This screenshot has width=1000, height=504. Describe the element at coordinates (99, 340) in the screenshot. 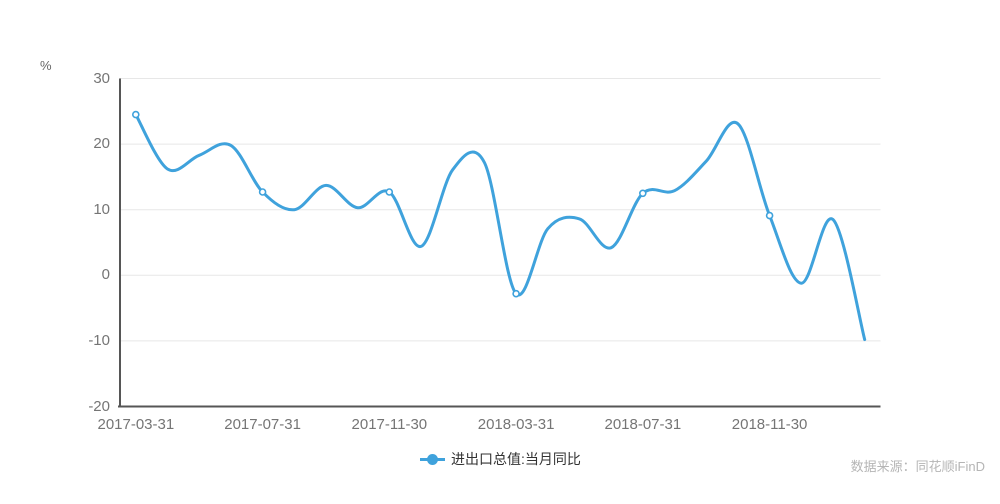

I see `y-axis-tick-label: -10` at that location.